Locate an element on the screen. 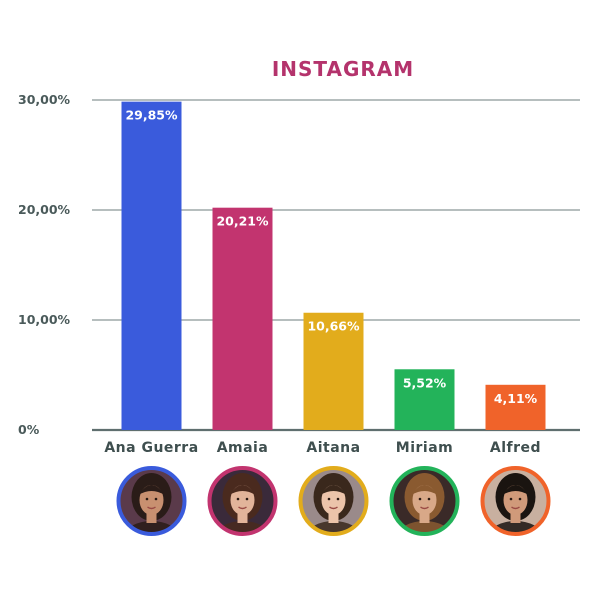  category-label: Miriam is located at coordinates (424, 448).